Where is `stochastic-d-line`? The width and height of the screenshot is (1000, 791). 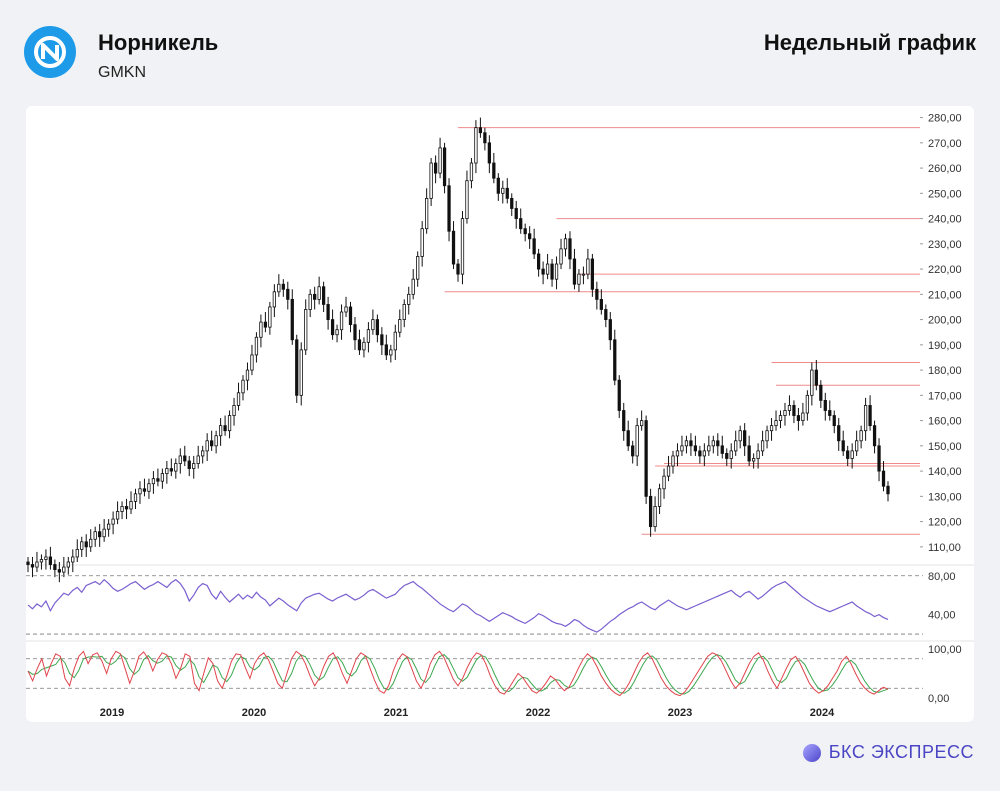 stochastic-d-line is located at coordinates (458, 674).